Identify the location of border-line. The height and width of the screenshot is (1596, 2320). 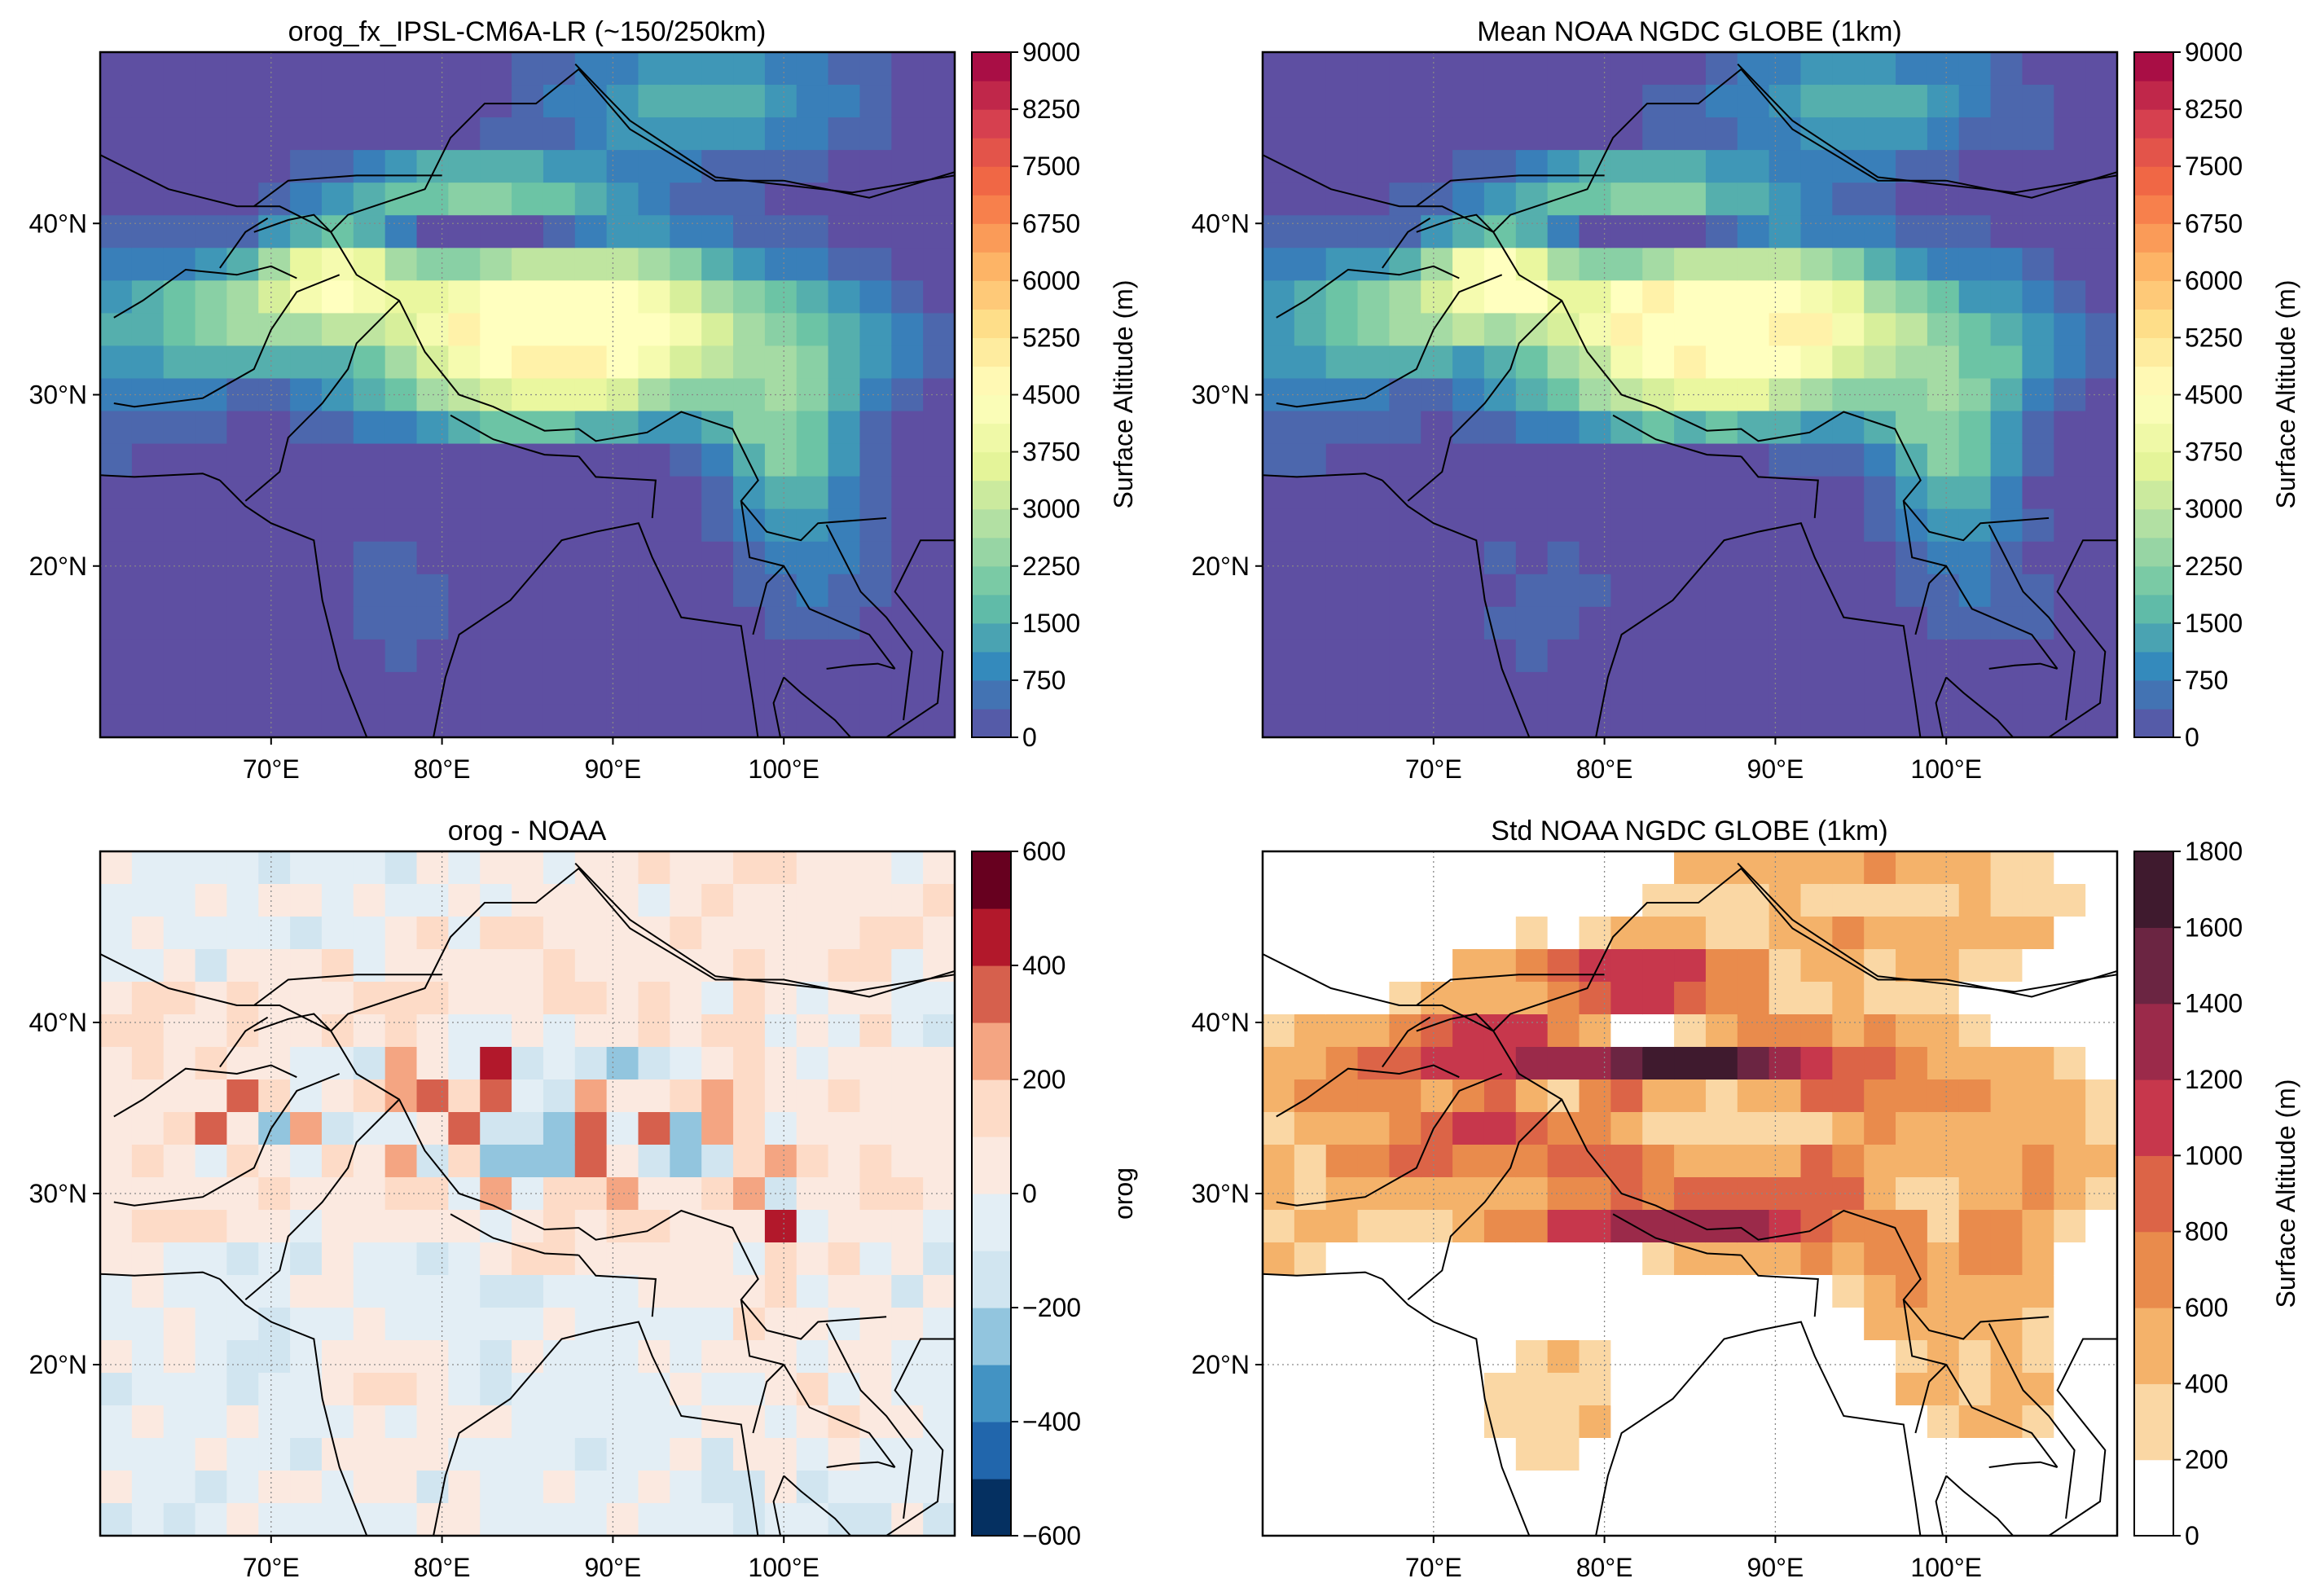
(1484, 1199).